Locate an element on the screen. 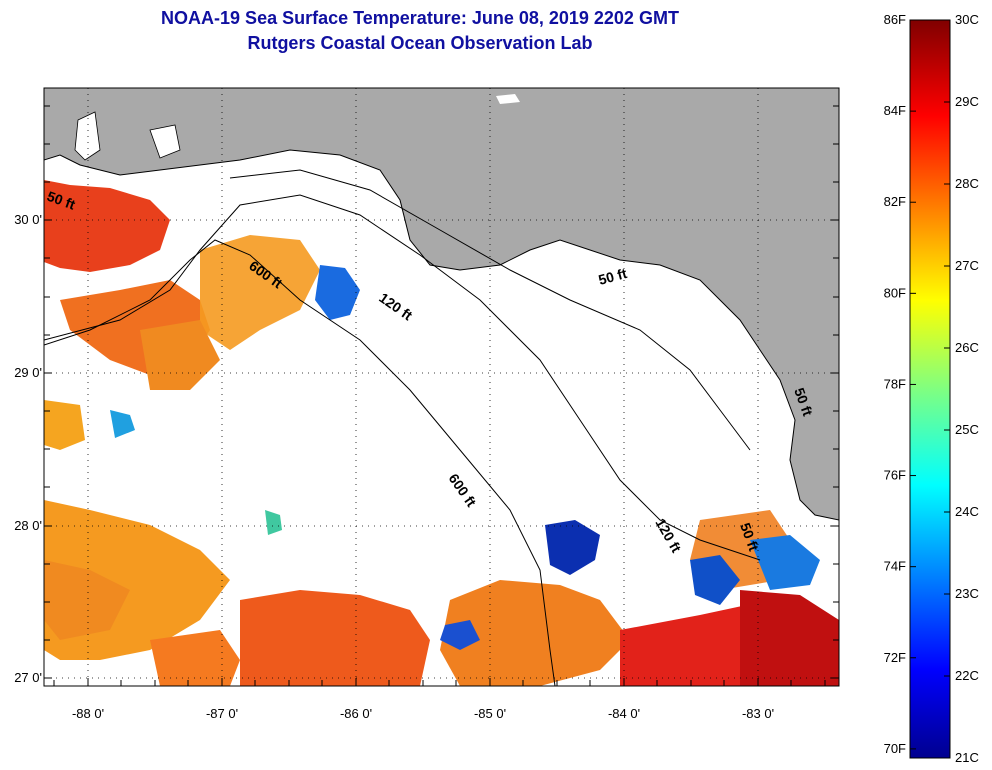 This screenshot has width=992, height=770. lon-tick-label: -83 0' is located at coordinates (758, 713).